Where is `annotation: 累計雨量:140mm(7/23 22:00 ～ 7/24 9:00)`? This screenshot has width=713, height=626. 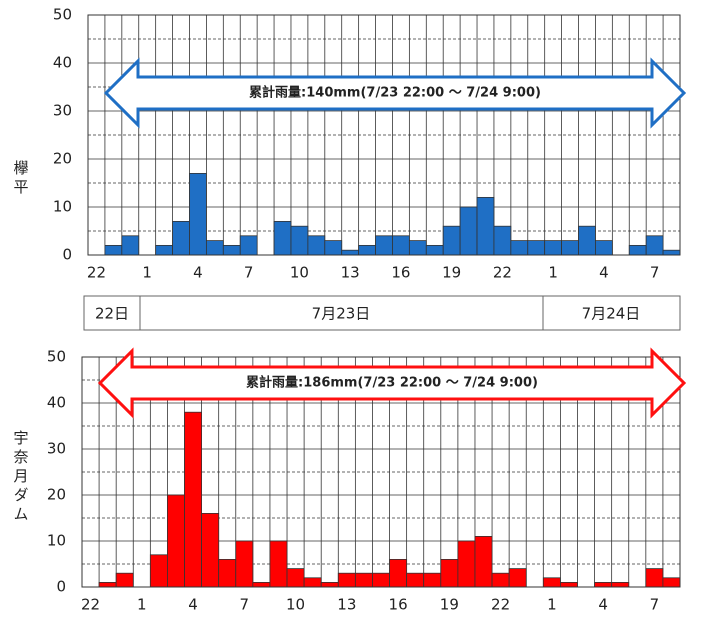 annotation: 累計雨量:140mm(7/23 22:00 ～ 7/24 9:00) is located at coordinates (395, 93).